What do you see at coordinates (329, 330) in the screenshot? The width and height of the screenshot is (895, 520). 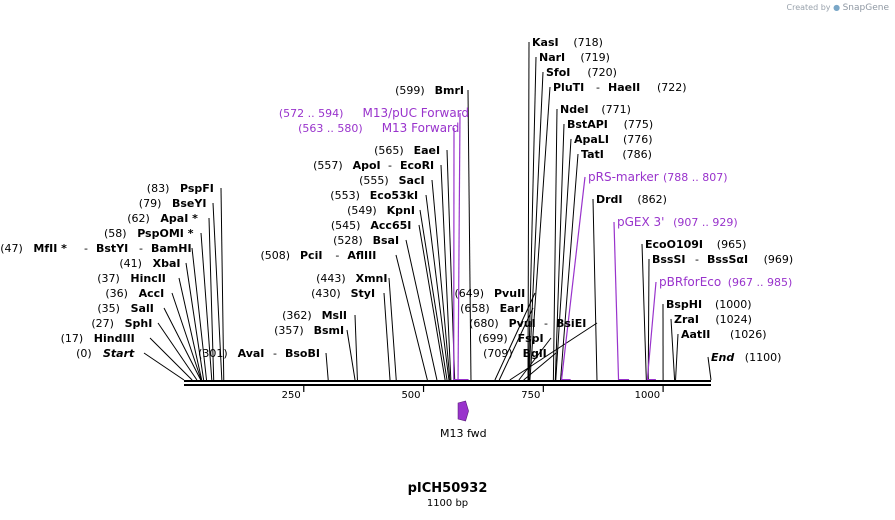 I see `enzyme-name: BsmI` at bounding box center [329, 330].